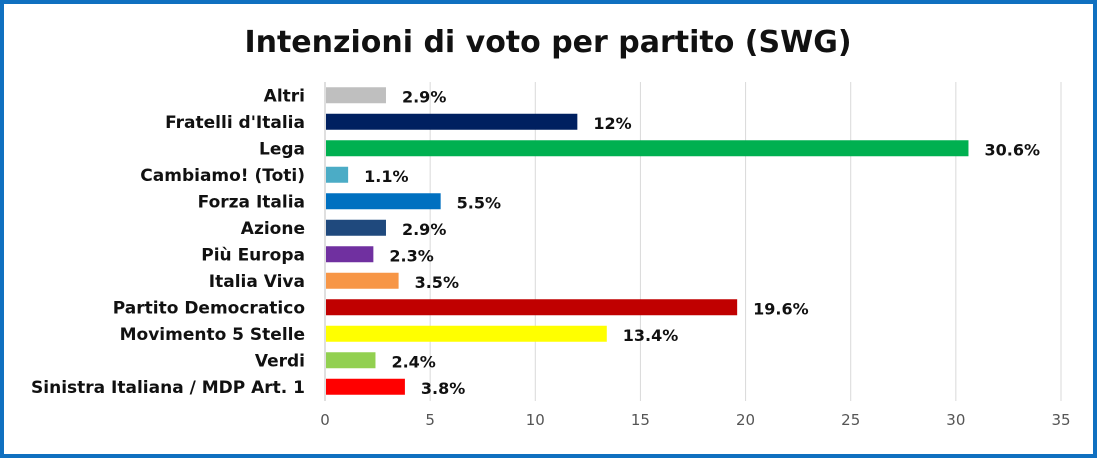 The image size is (1097, 458). I want to click on x-tick-label: 10, so click(535, 420).